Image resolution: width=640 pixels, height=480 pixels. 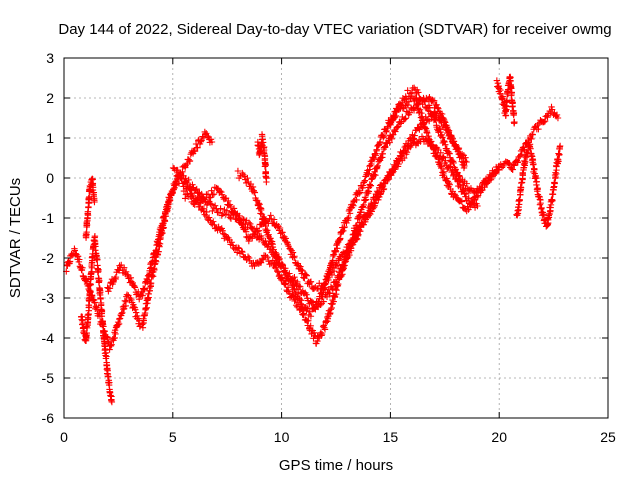 I want to click on y-tick-label: -5, so click(x=48, y=378).